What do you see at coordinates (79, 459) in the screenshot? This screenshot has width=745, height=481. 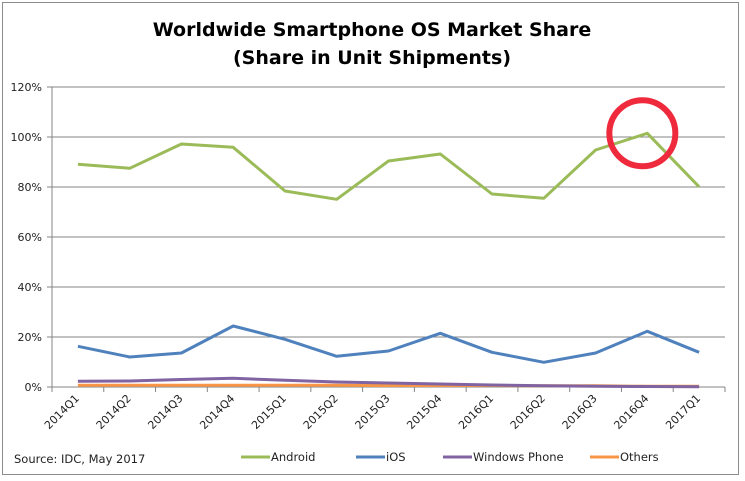 I see `source-note: Source: IDC, May 2017` at bounding box center [79, 459].